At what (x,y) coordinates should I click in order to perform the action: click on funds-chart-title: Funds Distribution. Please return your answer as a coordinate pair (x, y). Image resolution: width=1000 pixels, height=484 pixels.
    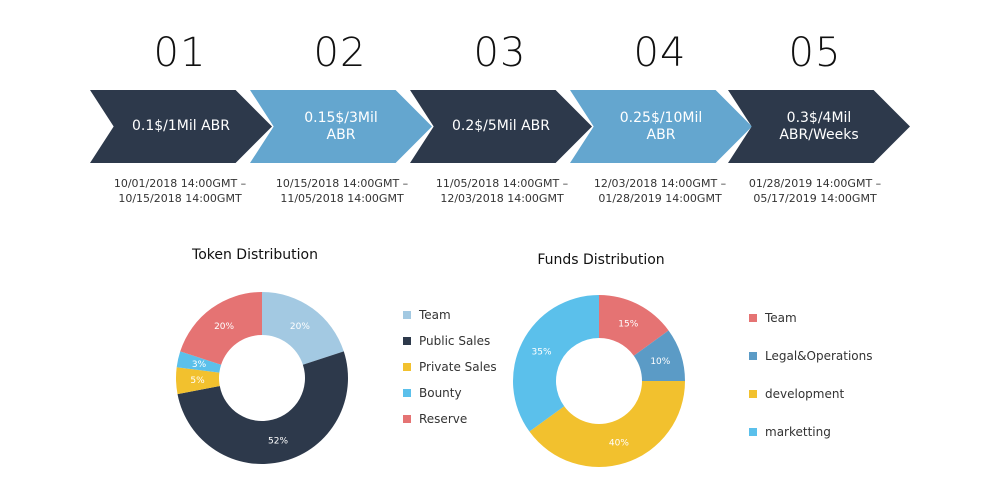
    Looking at the image, I should click on (601, 260).